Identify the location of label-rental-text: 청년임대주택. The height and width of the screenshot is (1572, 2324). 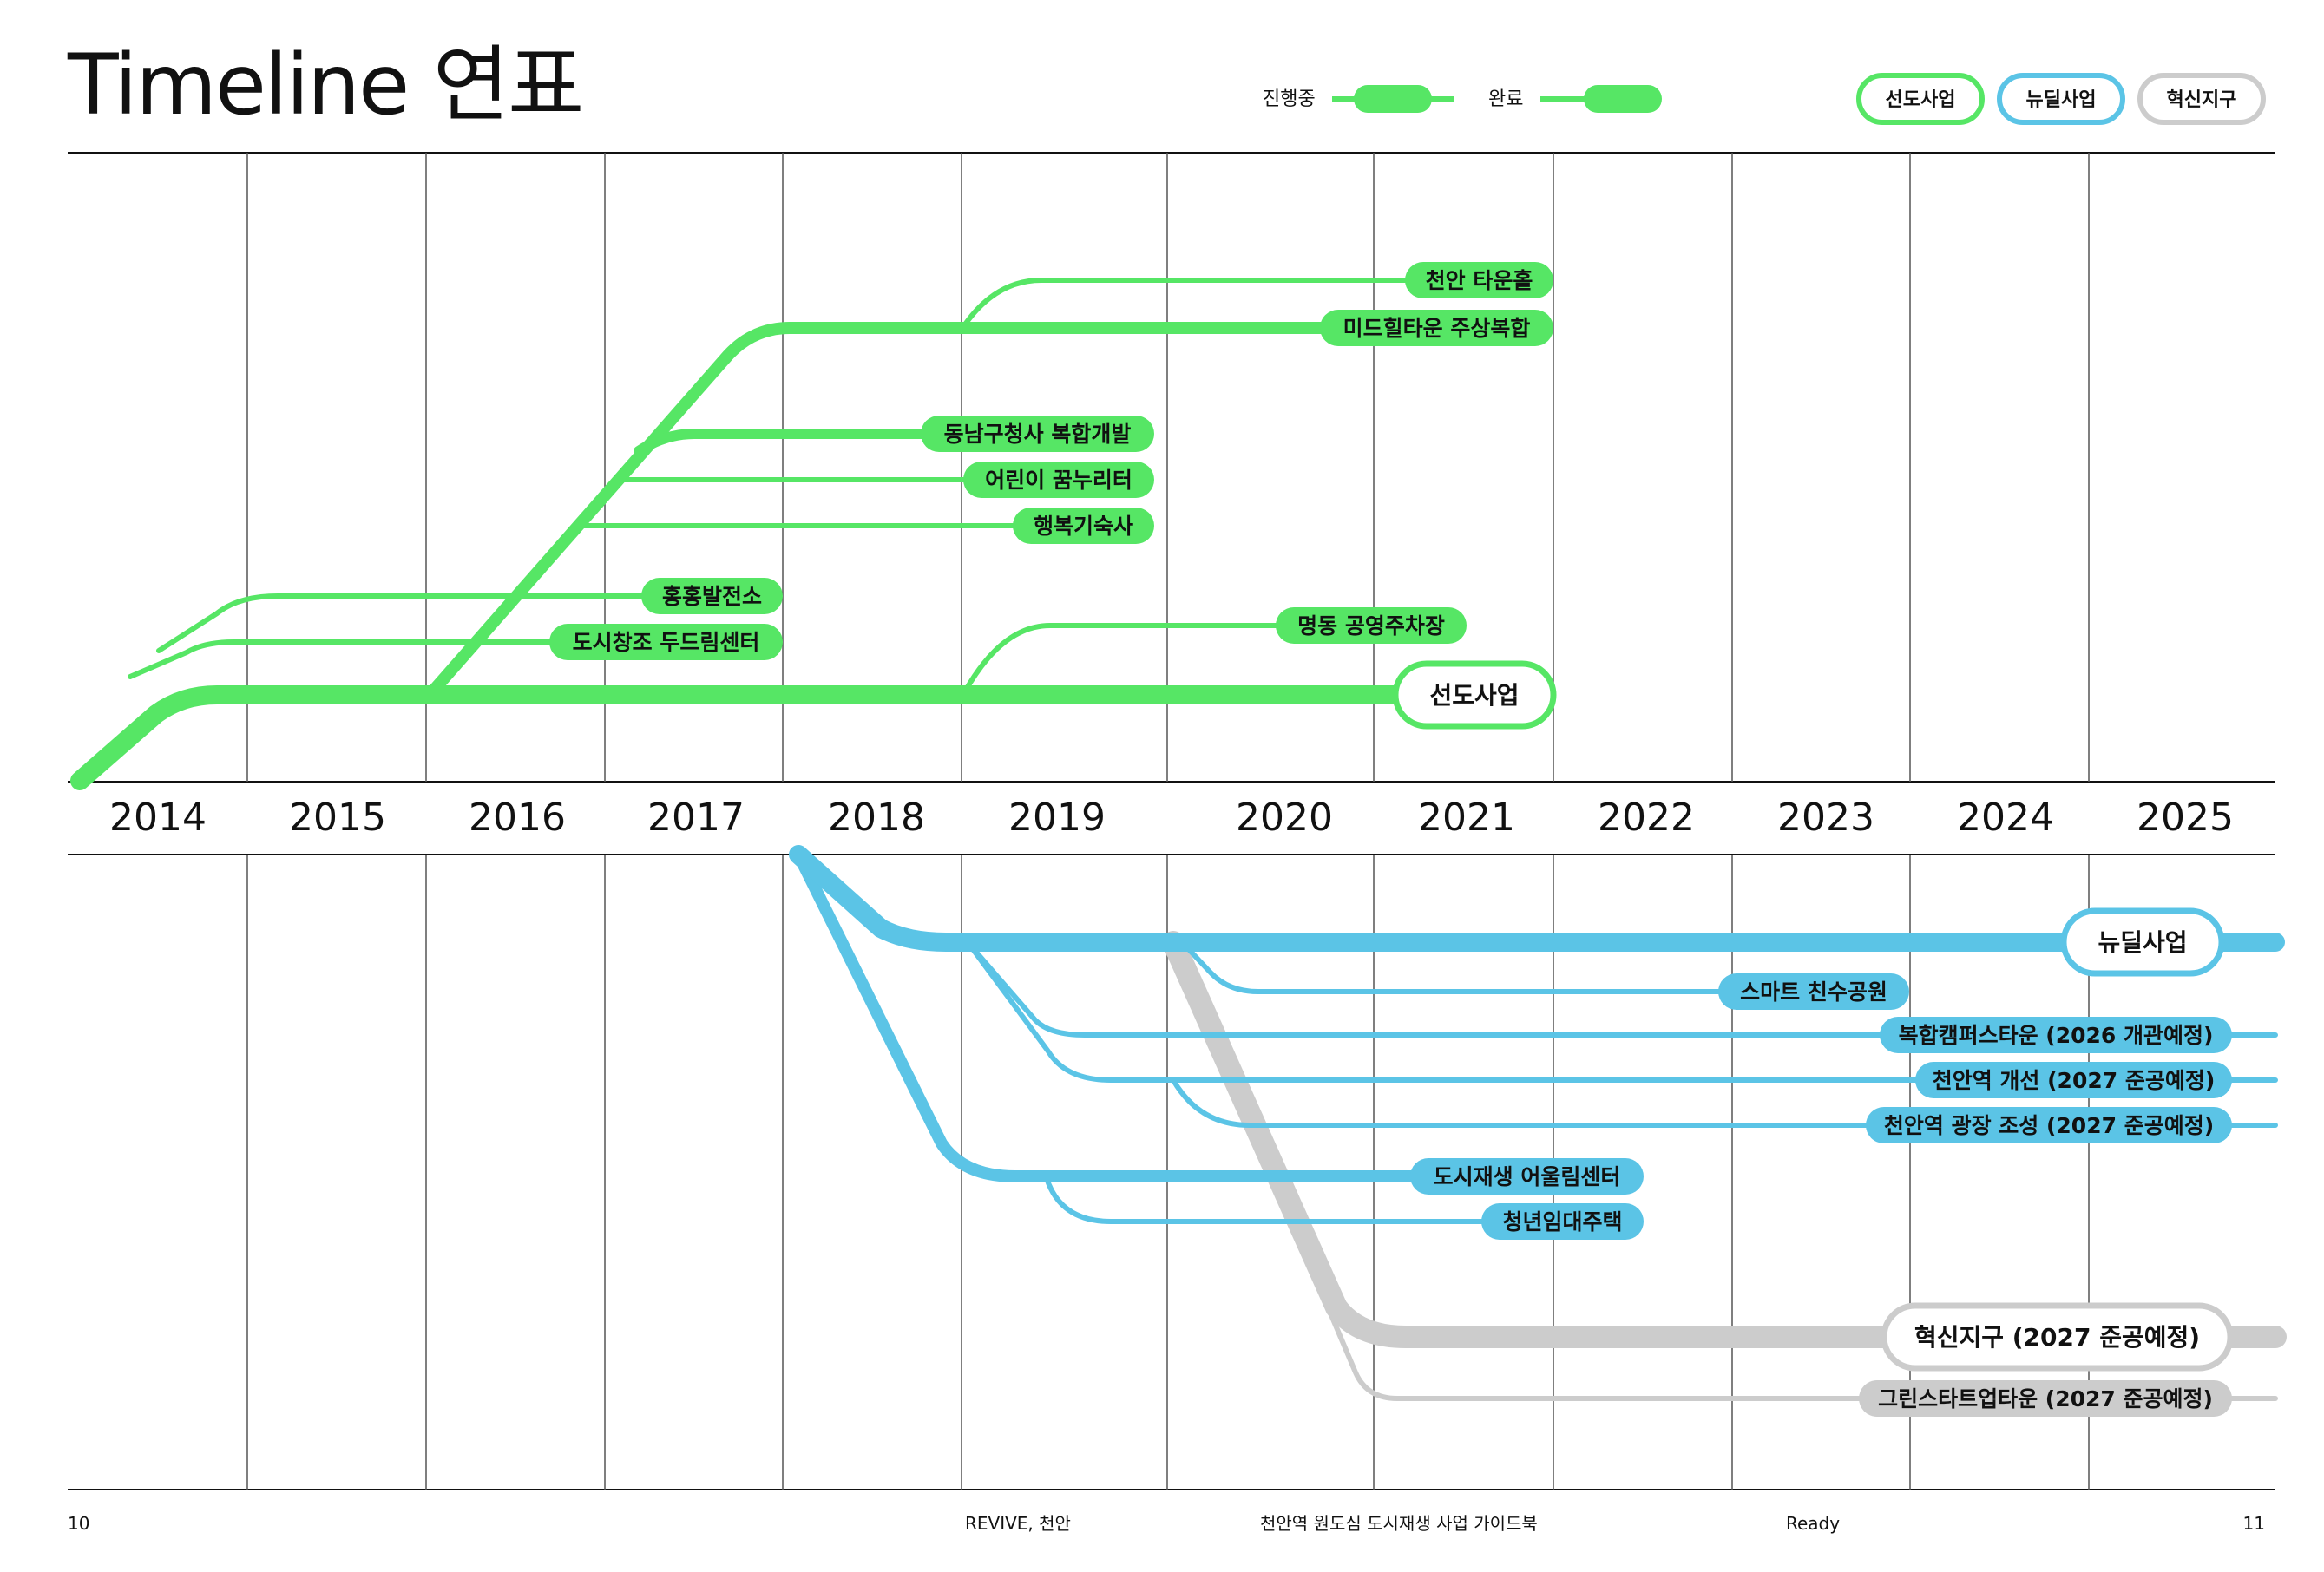
(1562, 1222).